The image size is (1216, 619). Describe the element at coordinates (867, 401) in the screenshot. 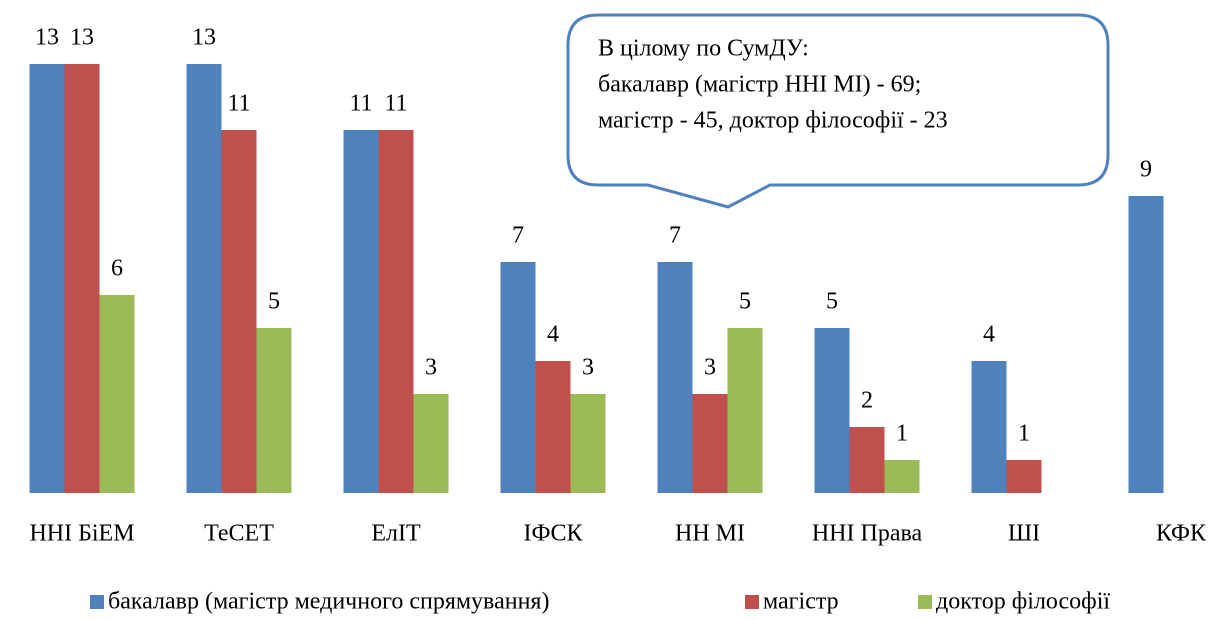

I see `data-label: 2` at that location.